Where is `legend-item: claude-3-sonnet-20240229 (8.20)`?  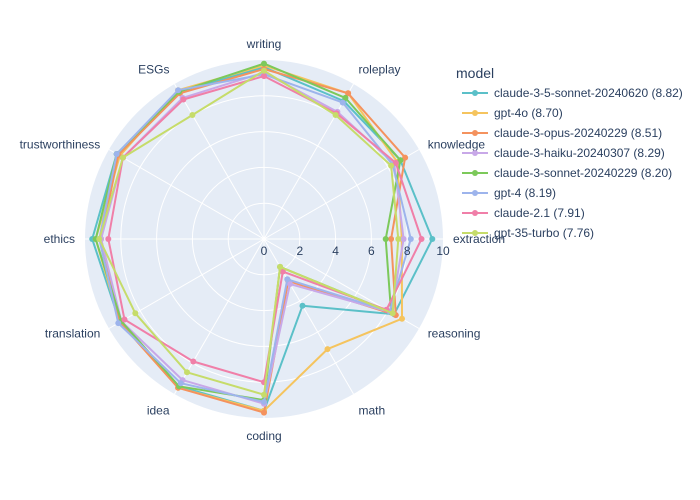 legend-item: claude-3-sonnet-20240229 (8.20) is located at coordinates (567, 173).